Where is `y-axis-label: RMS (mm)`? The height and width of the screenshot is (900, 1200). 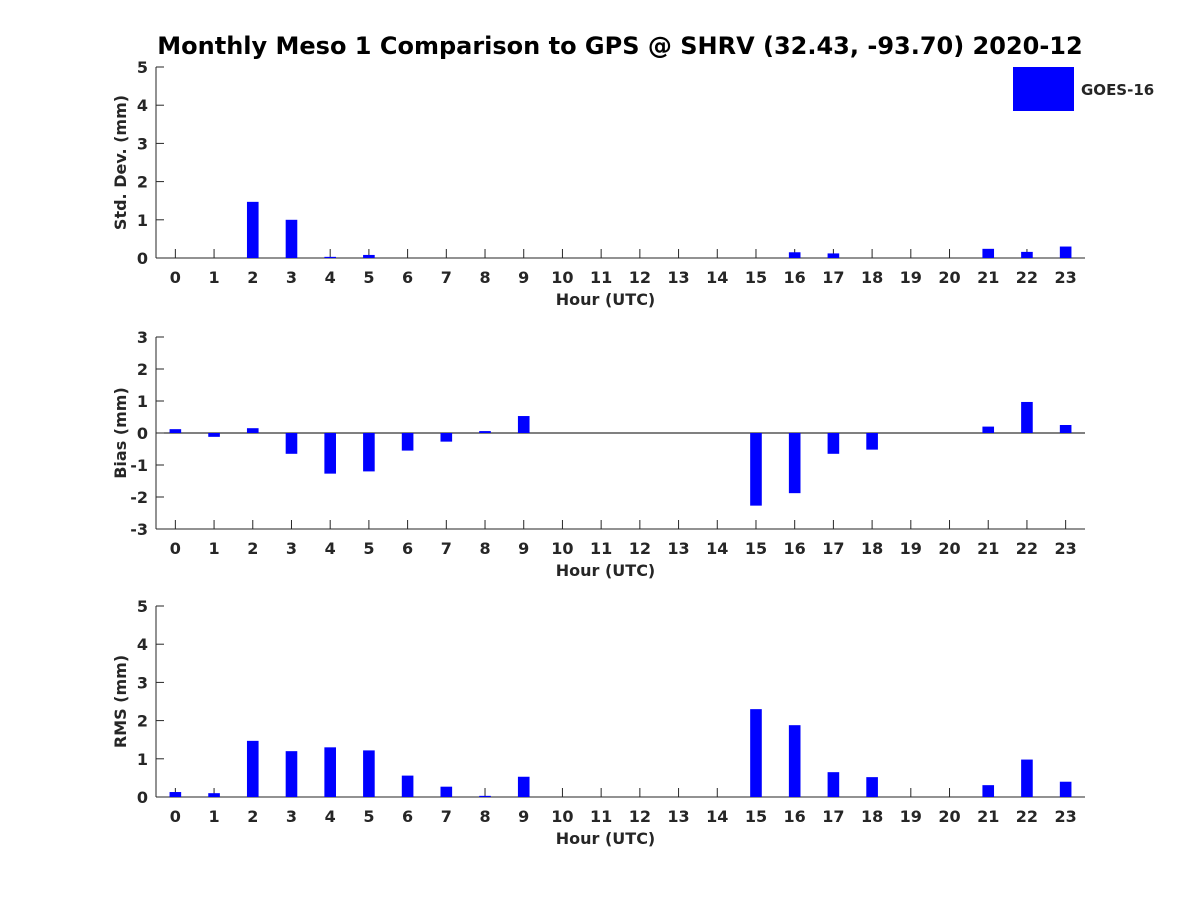 y-axis-label: RMS (mm) is located at coordinates (120, 701).